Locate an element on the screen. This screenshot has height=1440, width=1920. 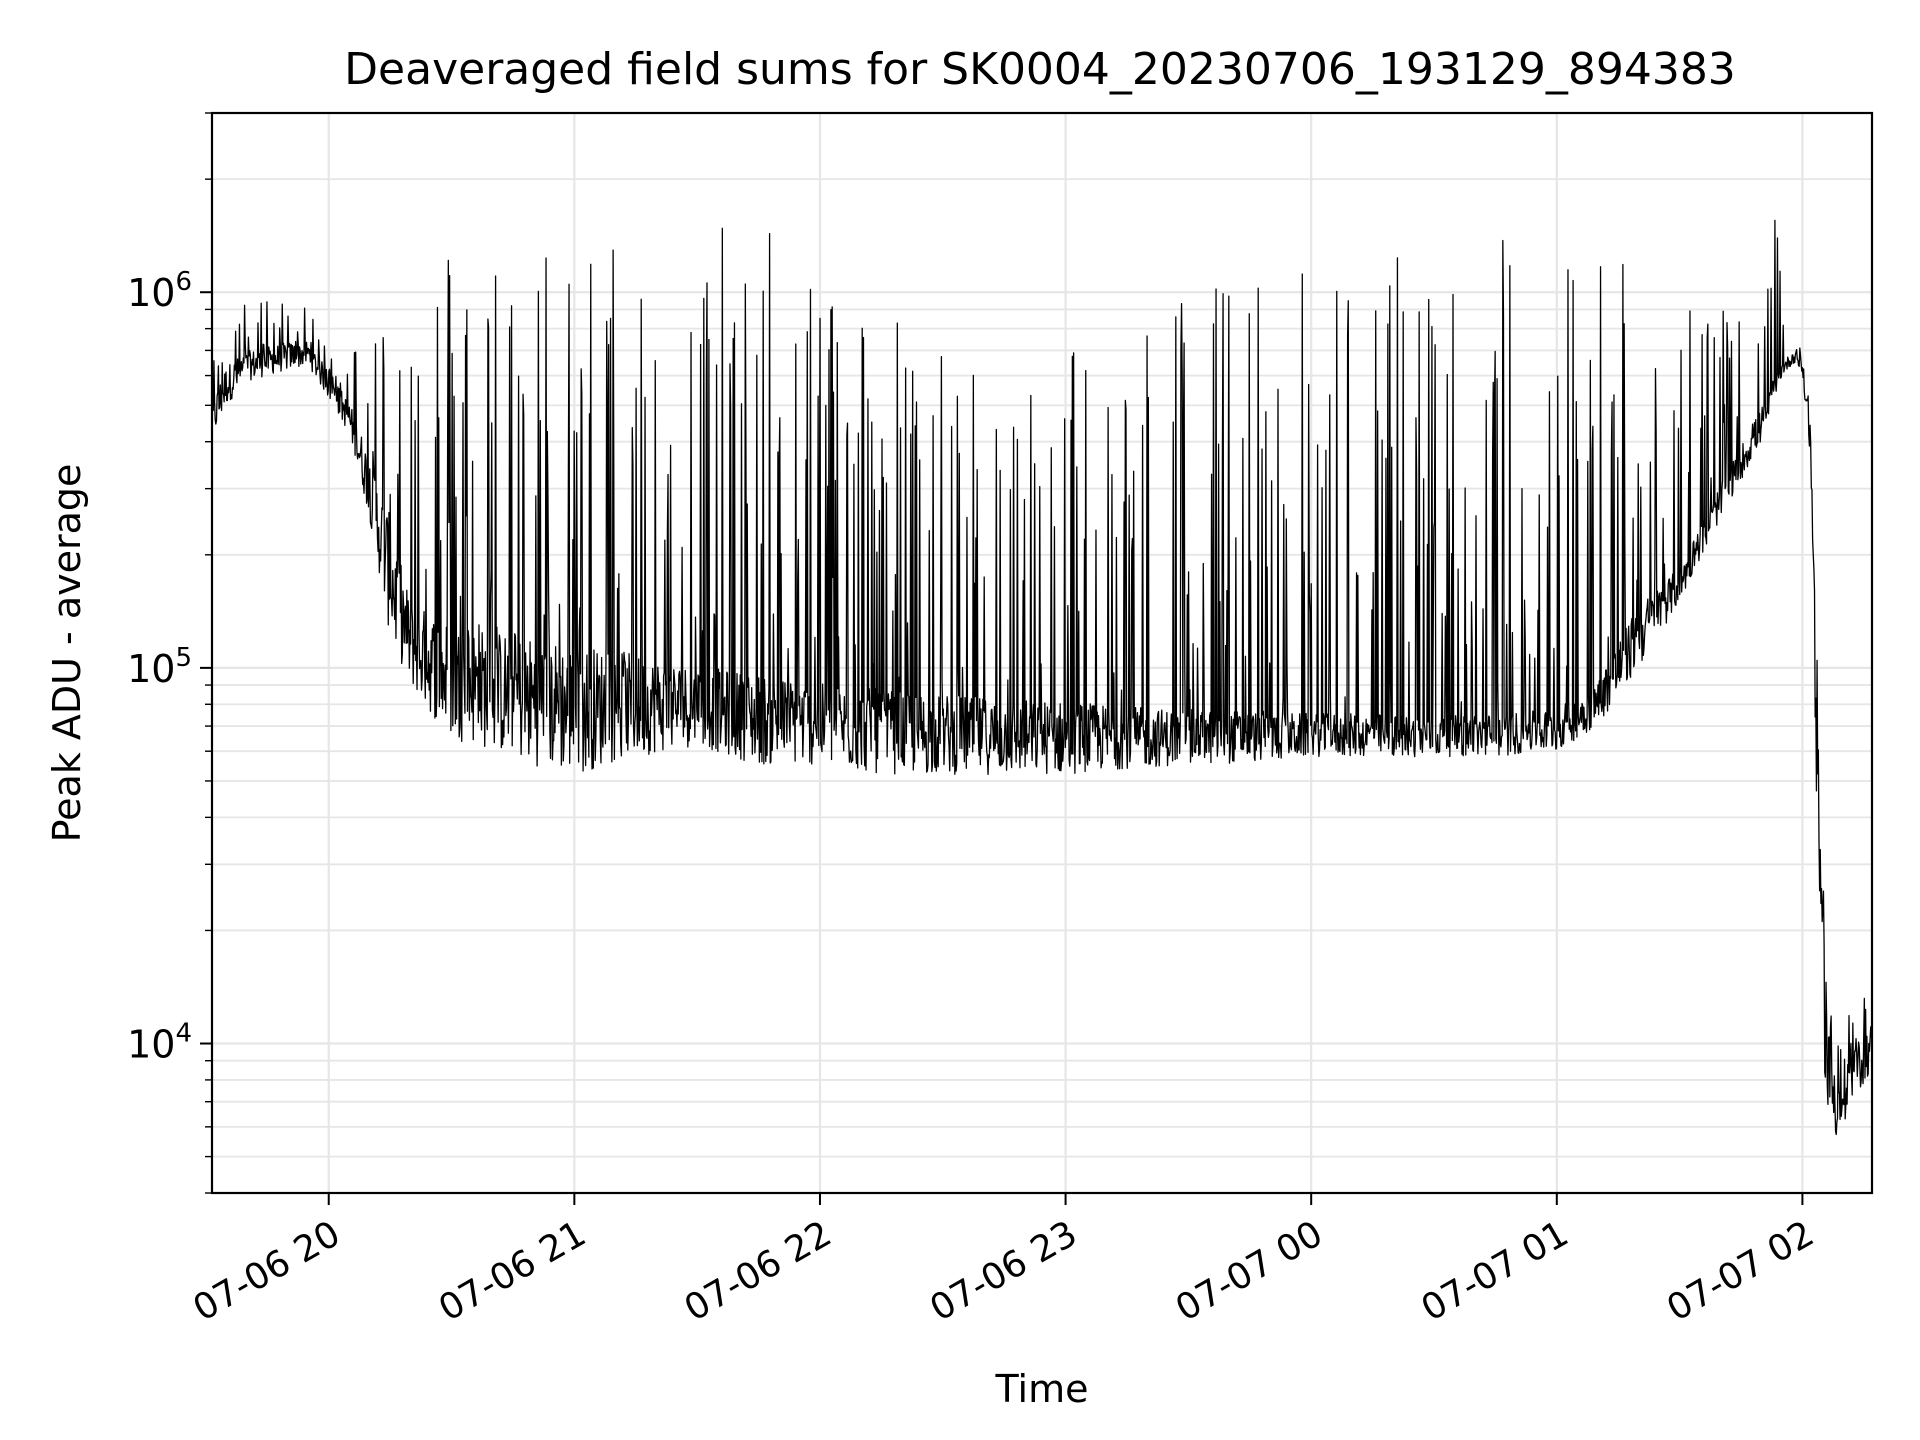
y-tick-label: 104 is located at coordinates (159, 1043).